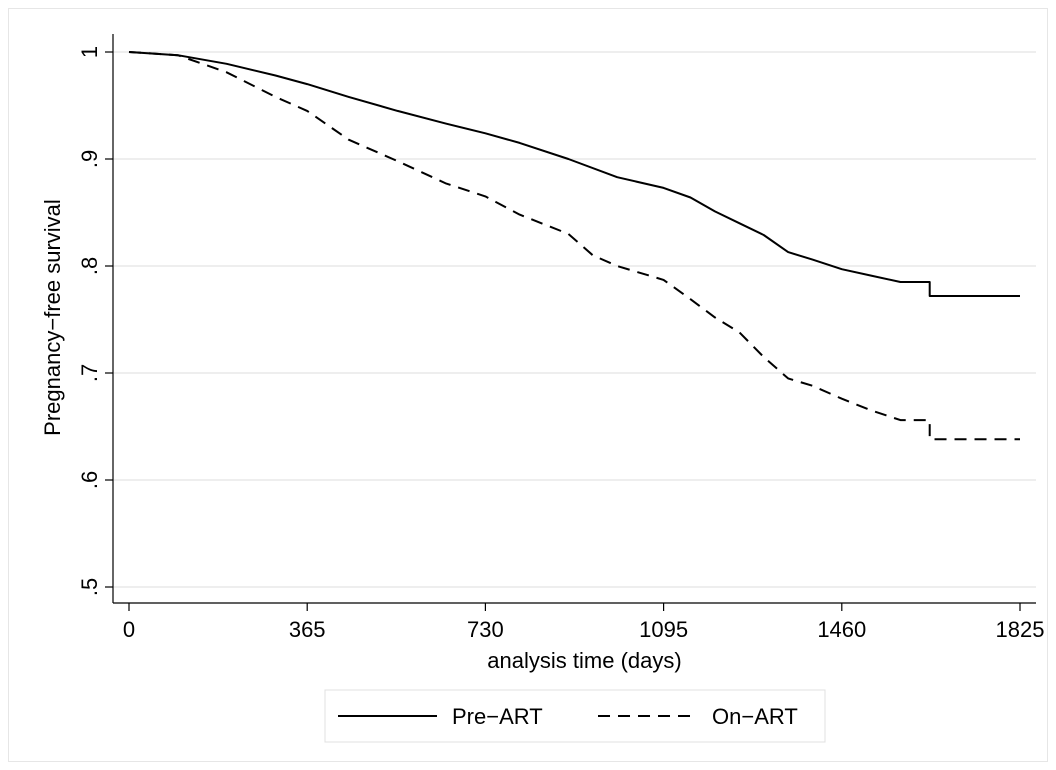 The height and width of the screenshot is (770, 1056). Describe the element at coordinates (89, 52) in the screenshot. I see `y-tick-label: 1` at that location.